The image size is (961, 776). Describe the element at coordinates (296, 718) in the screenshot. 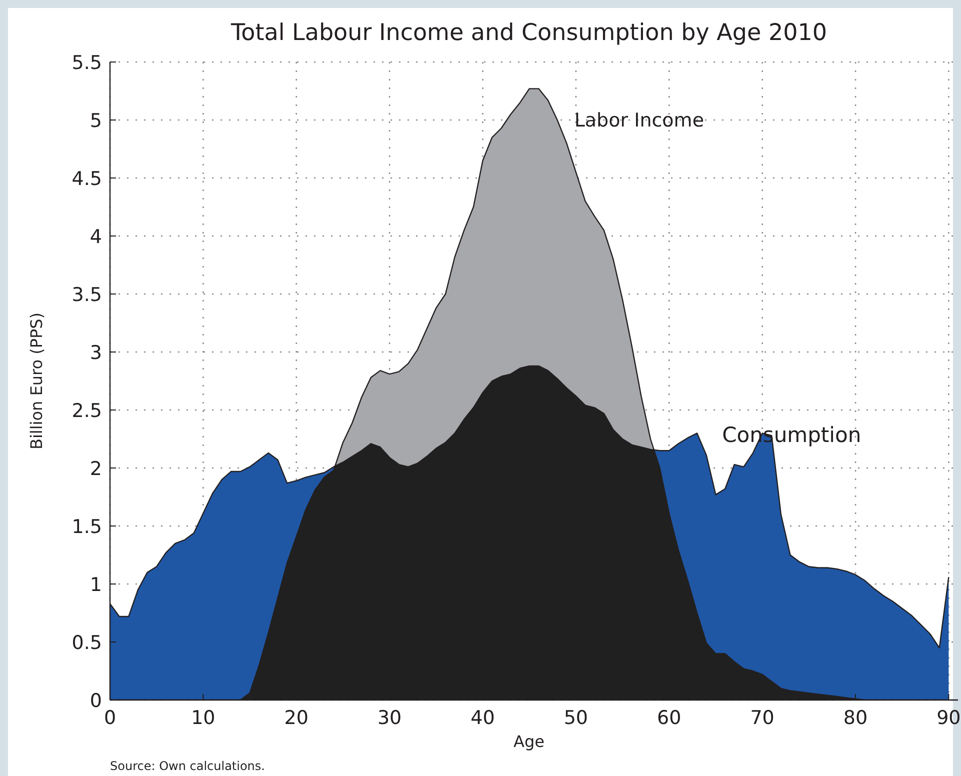

I see `x-tick-label: 20` at that location.